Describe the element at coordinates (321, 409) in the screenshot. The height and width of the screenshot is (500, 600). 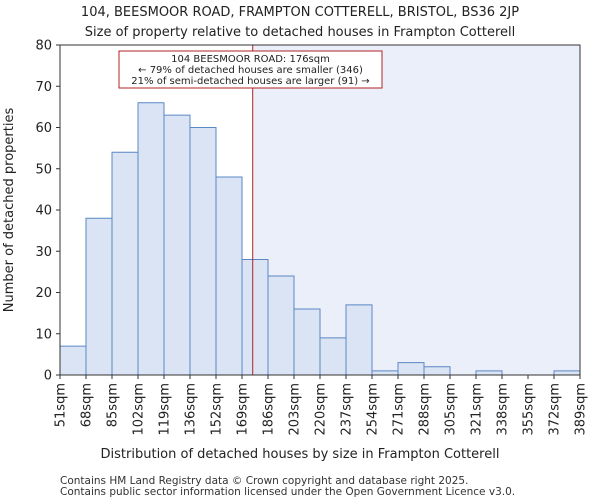
I see `x-tick-label: 220sqm` at that location.